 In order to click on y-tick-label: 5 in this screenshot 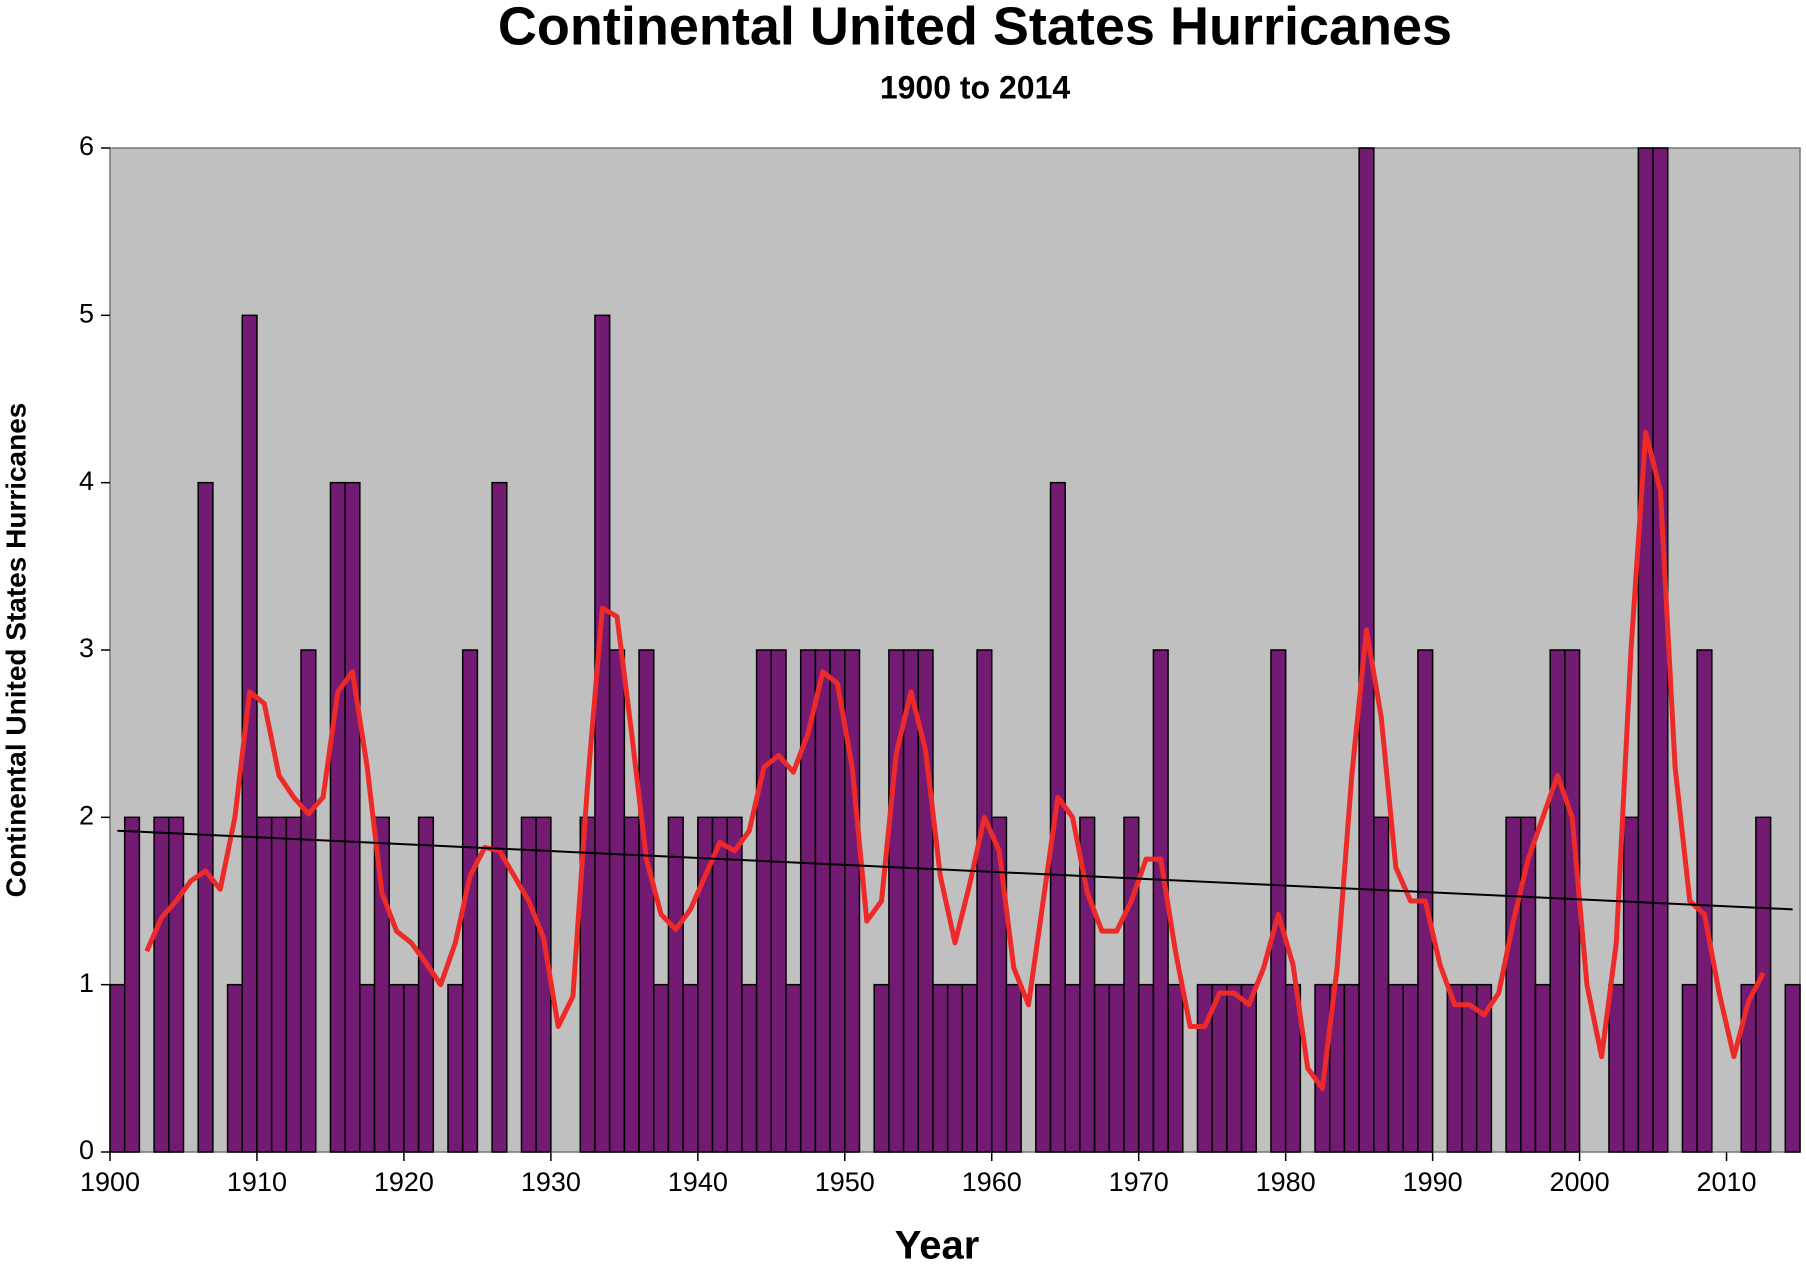, I will do `click(86, 313)`.